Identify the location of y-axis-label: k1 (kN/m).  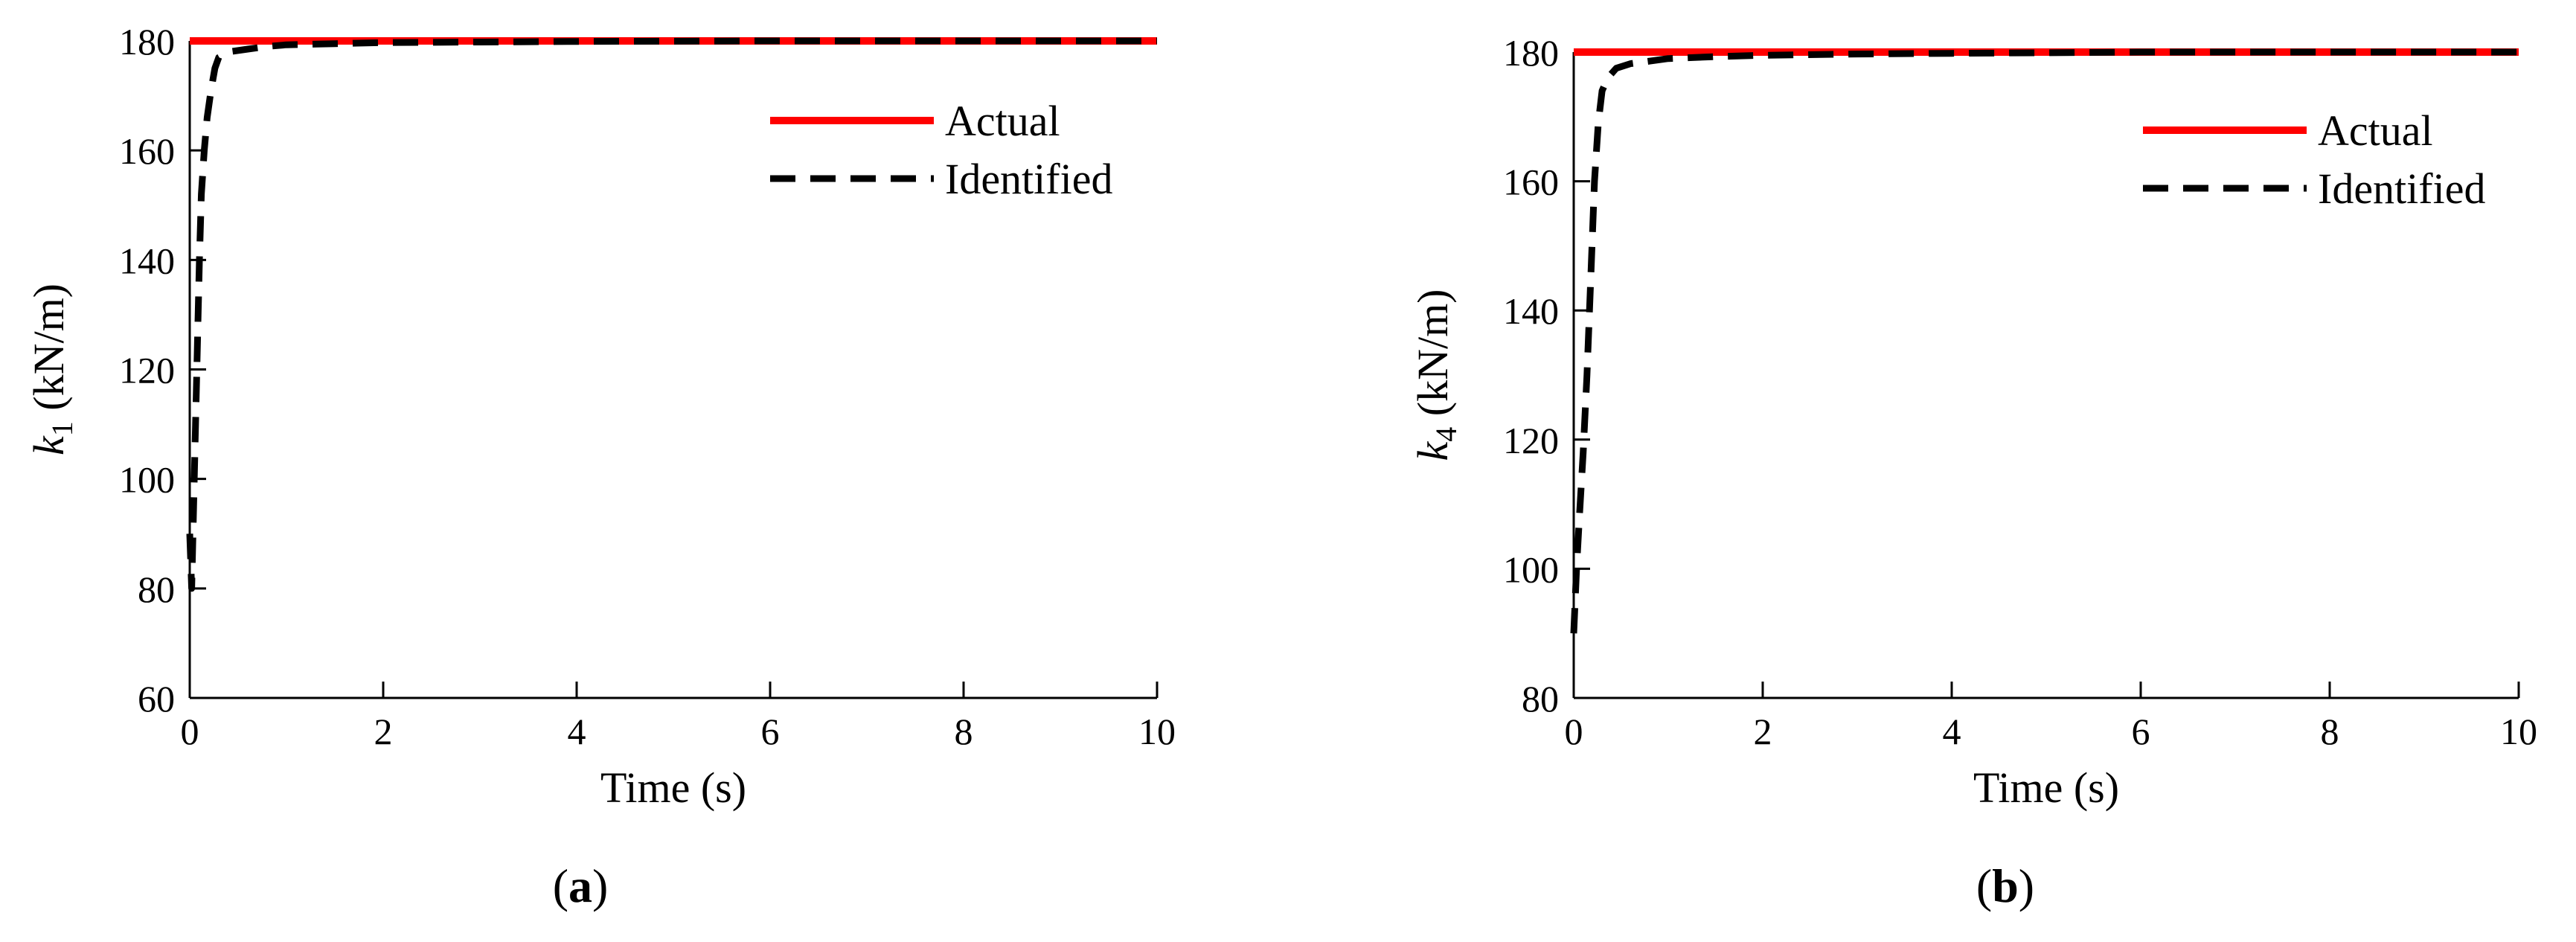
(52, 369).